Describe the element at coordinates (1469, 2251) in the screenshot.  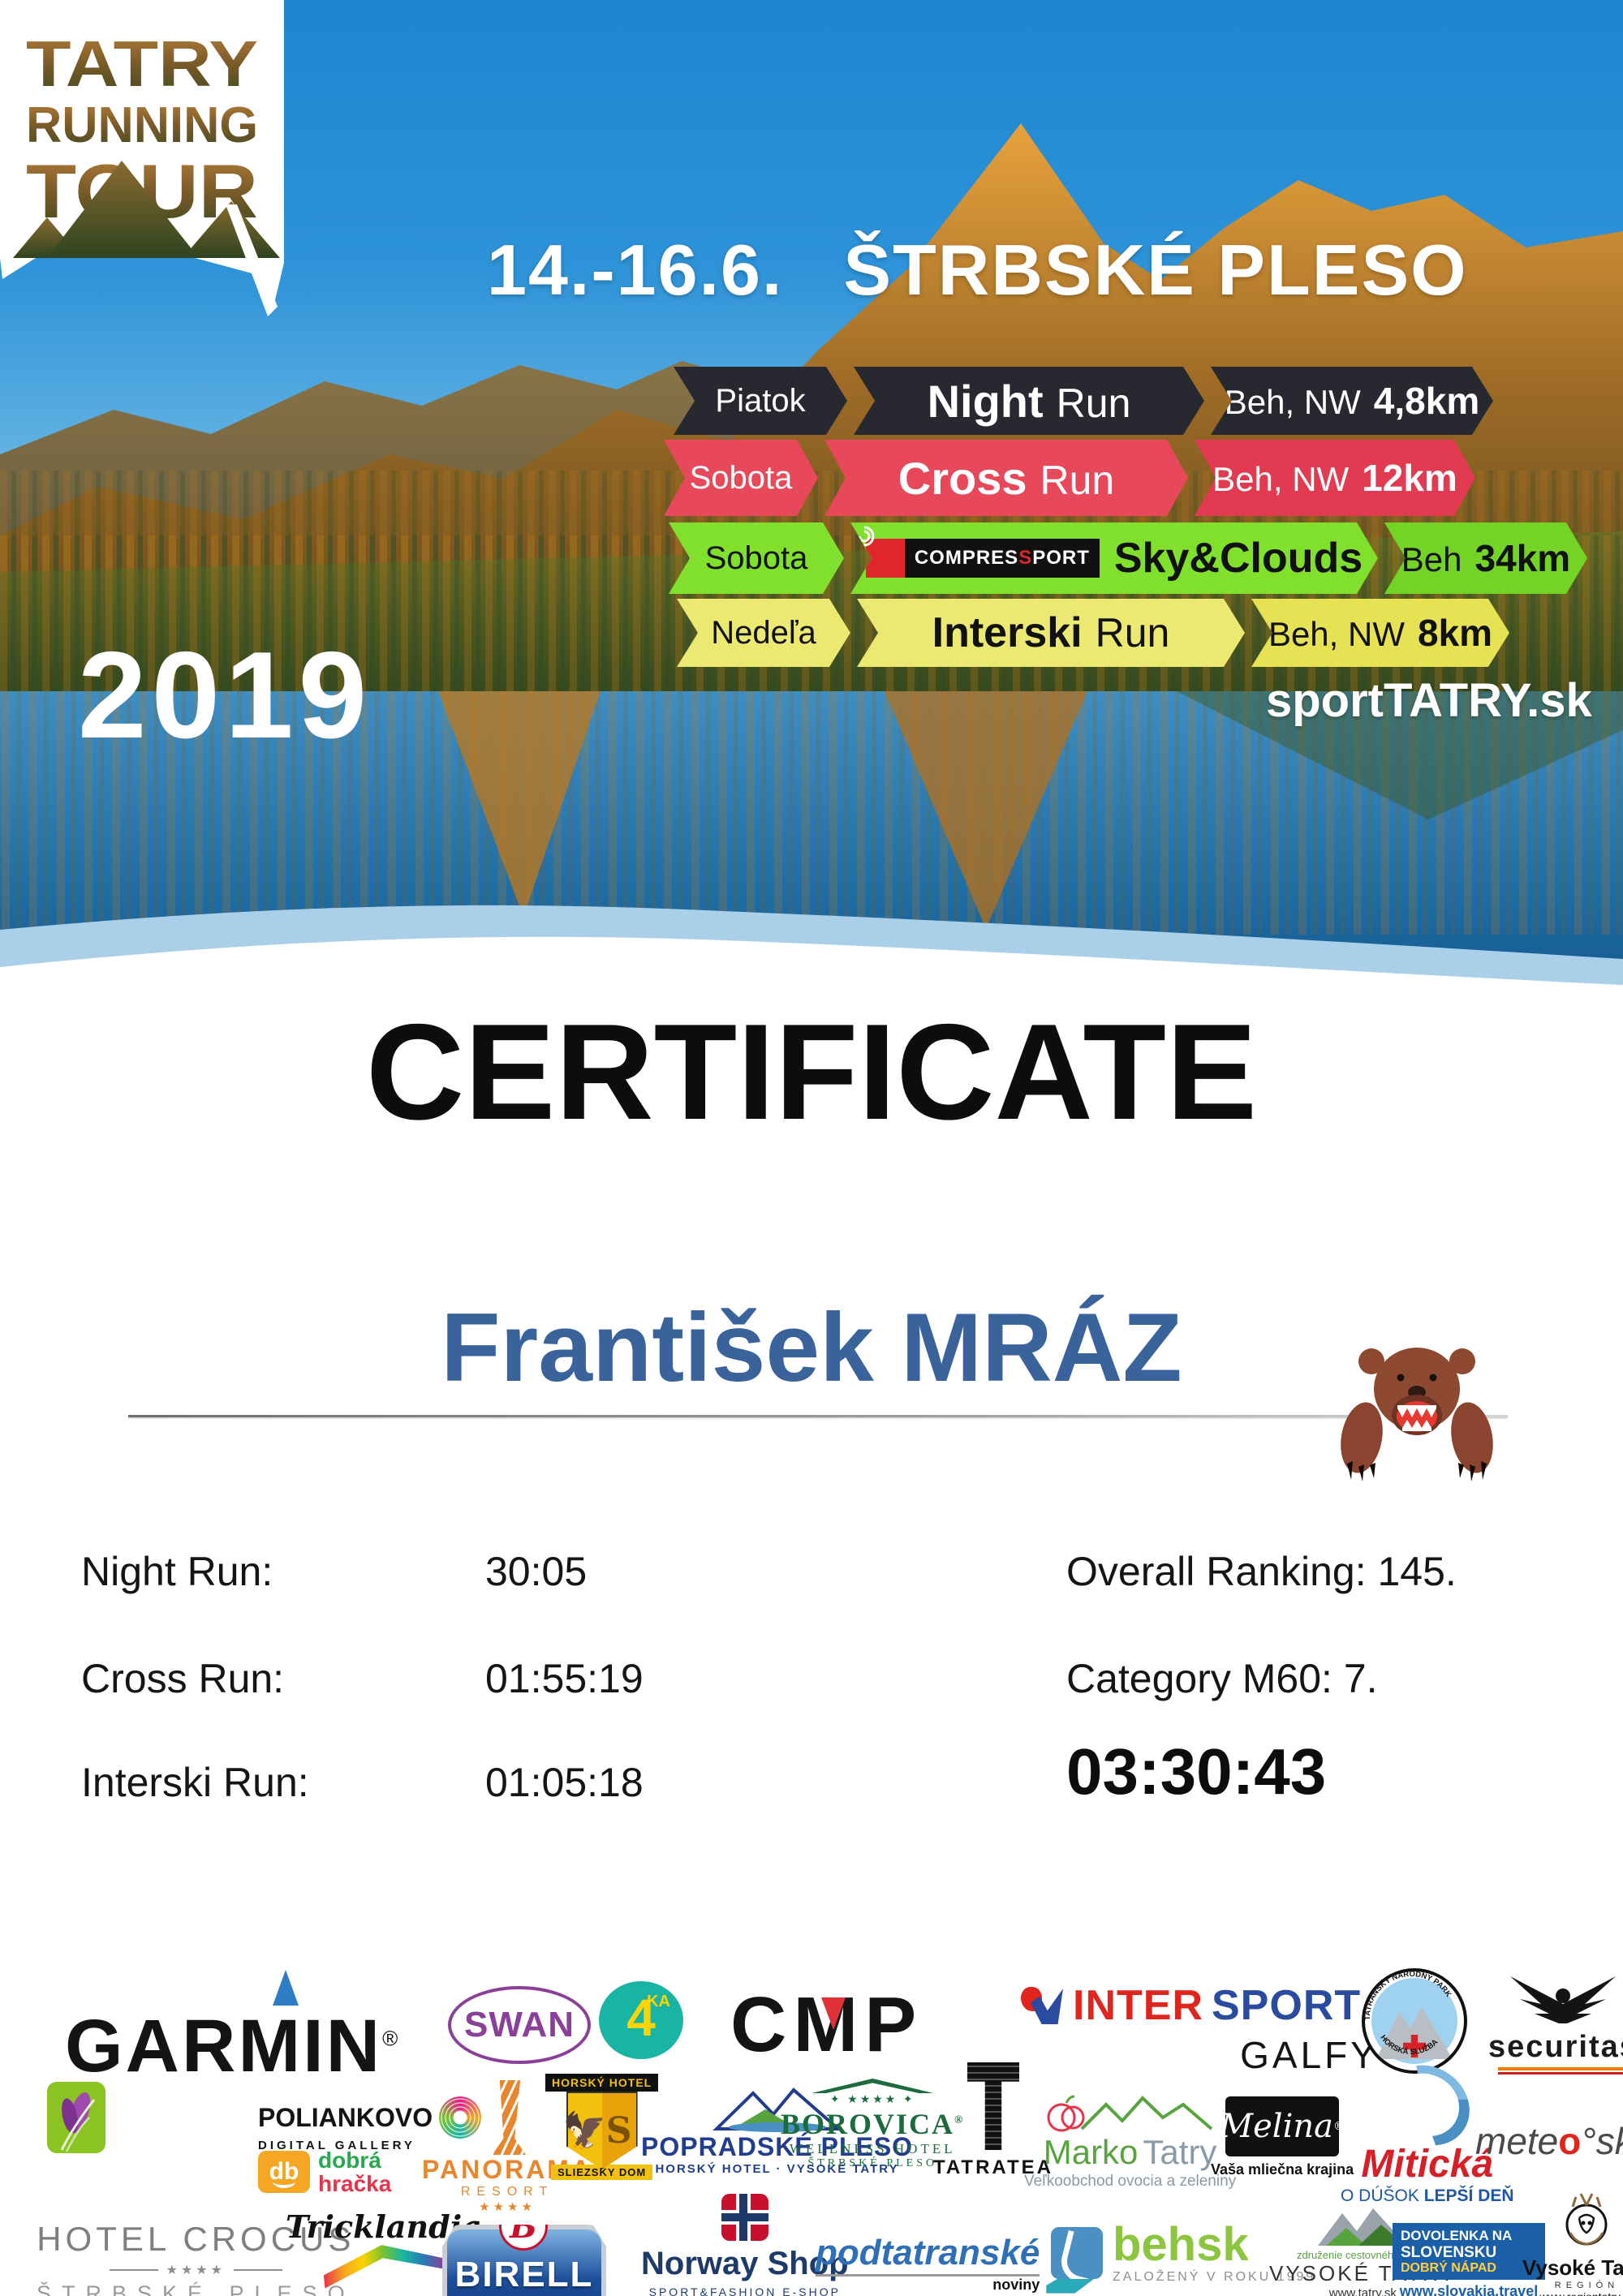
I see `slovakia-travel-box: DOVOLENKA NA SLOVENSKU DOBRÝ NÁPAD` at that location.